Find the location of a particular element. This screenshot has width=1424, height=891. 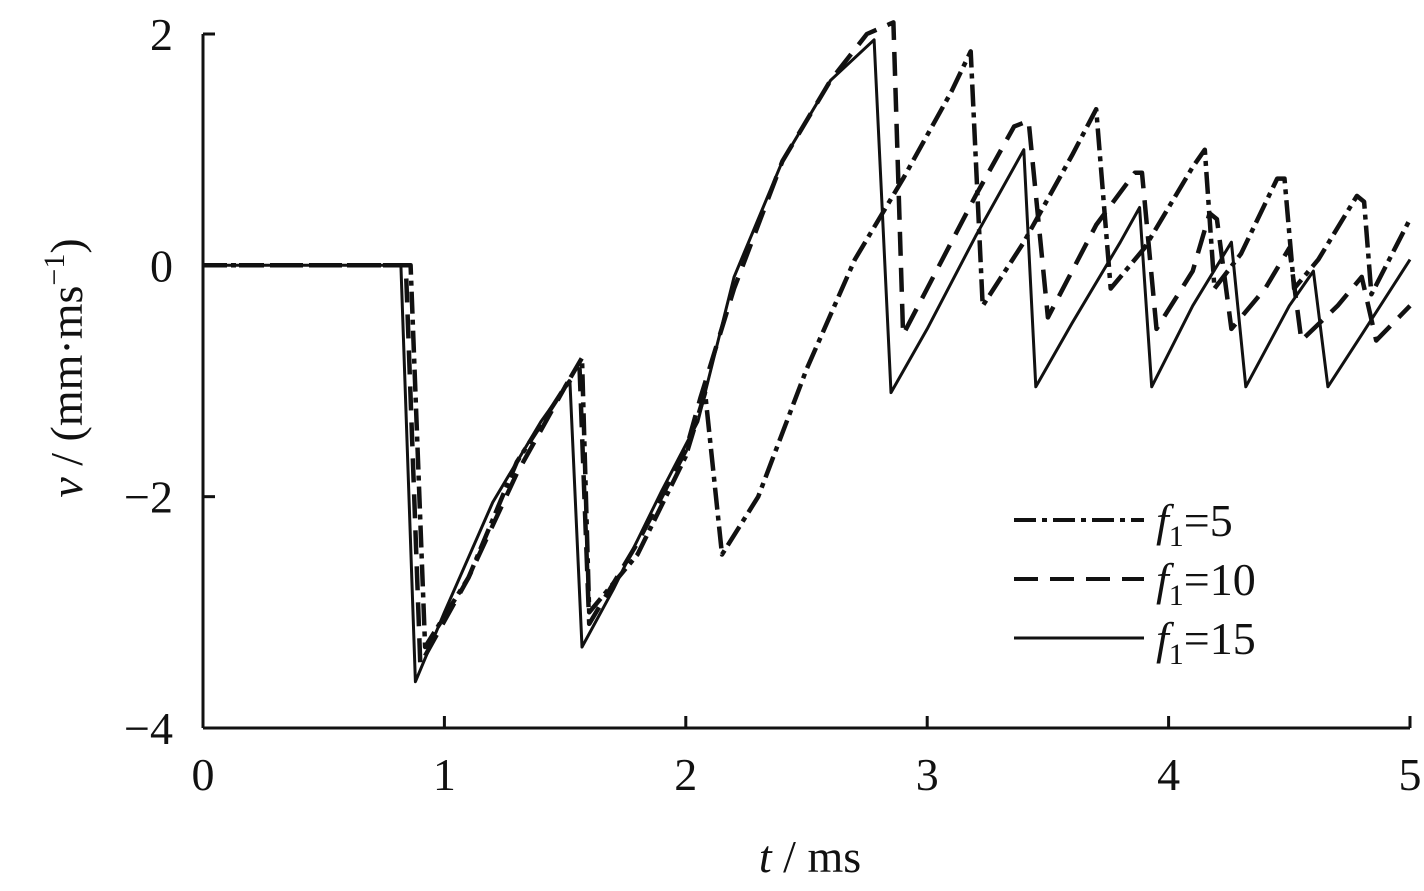

x-tick-label: 4 is located at coordinates (1168, 774).